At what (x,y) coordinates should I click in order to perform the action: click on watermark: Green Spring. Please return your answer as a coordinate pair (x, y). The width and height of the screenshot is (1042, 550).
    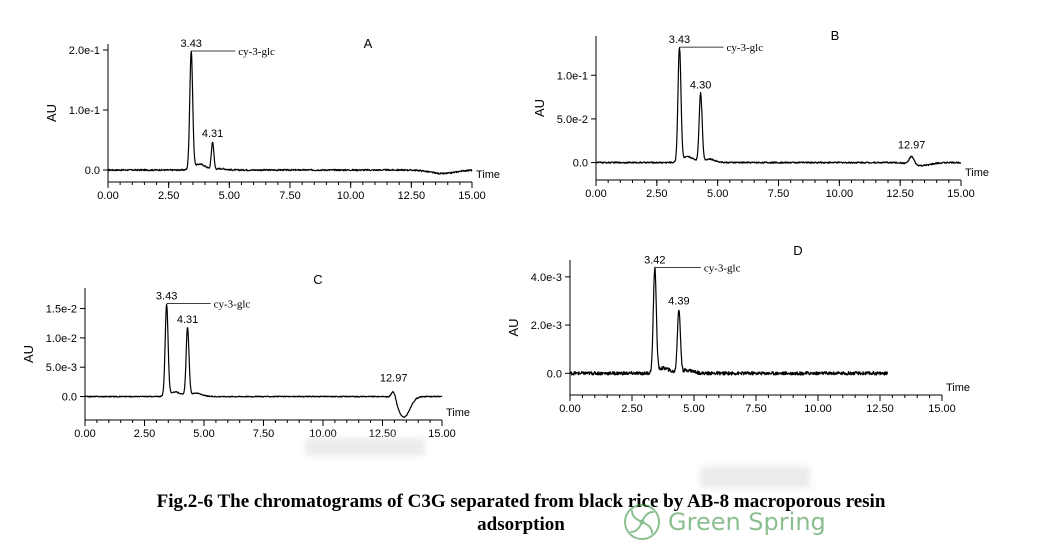
    Looking at the image, I should click on (724, 522).